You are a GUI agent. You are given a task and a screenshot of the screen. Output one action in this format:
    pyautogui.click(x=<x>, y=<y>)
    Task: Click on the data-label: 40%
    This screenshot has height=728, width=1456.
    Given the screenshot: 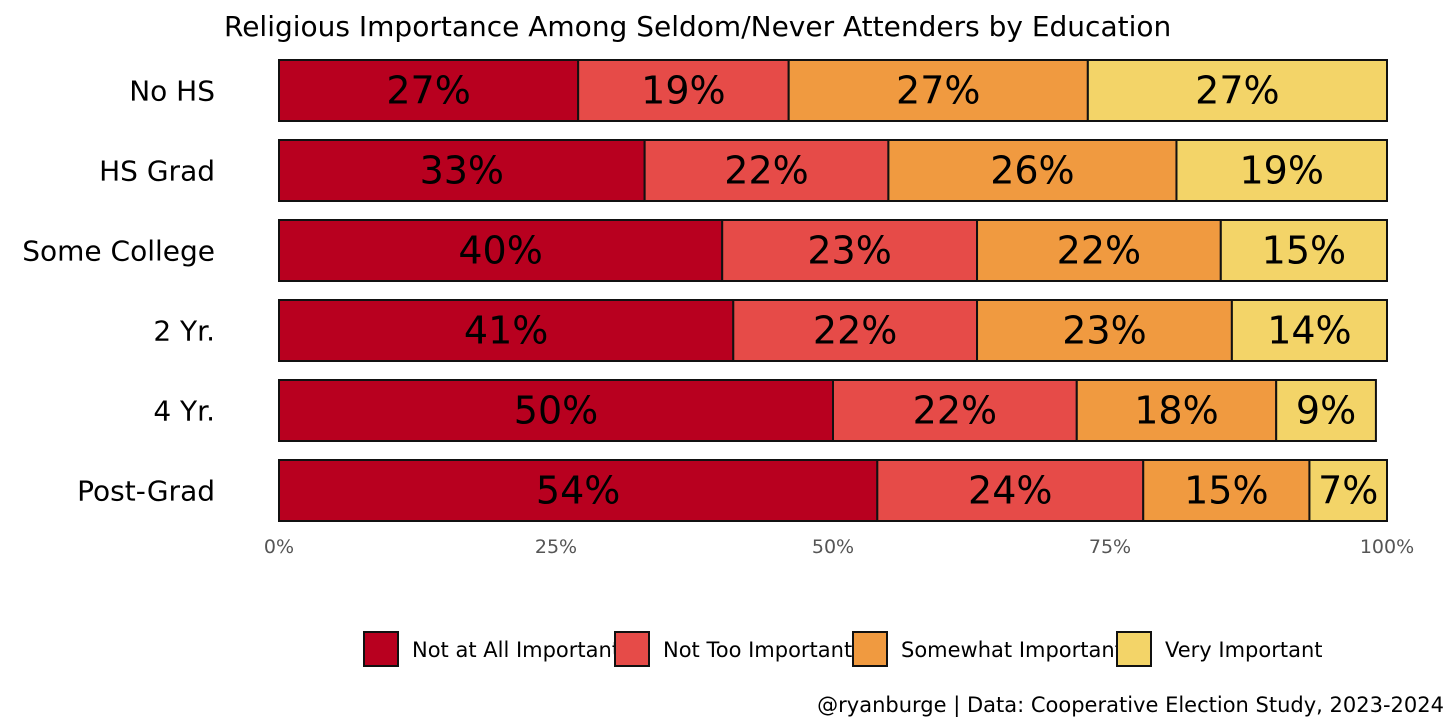 What is the action you would take?
    pyautogui.click(x=500, y=251)
    